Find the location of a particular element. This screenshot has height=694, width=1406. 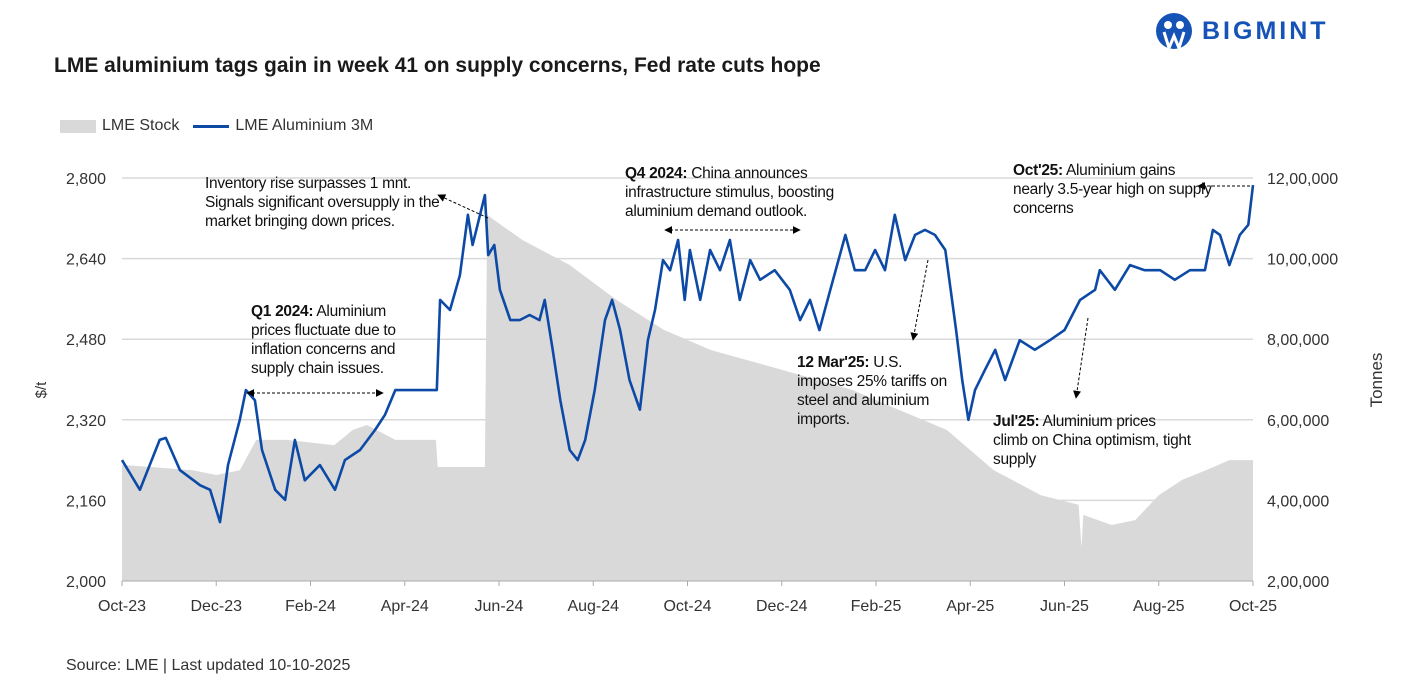

legend-item-price: LME Aluminium 3M is located at coordinates (283, 126).